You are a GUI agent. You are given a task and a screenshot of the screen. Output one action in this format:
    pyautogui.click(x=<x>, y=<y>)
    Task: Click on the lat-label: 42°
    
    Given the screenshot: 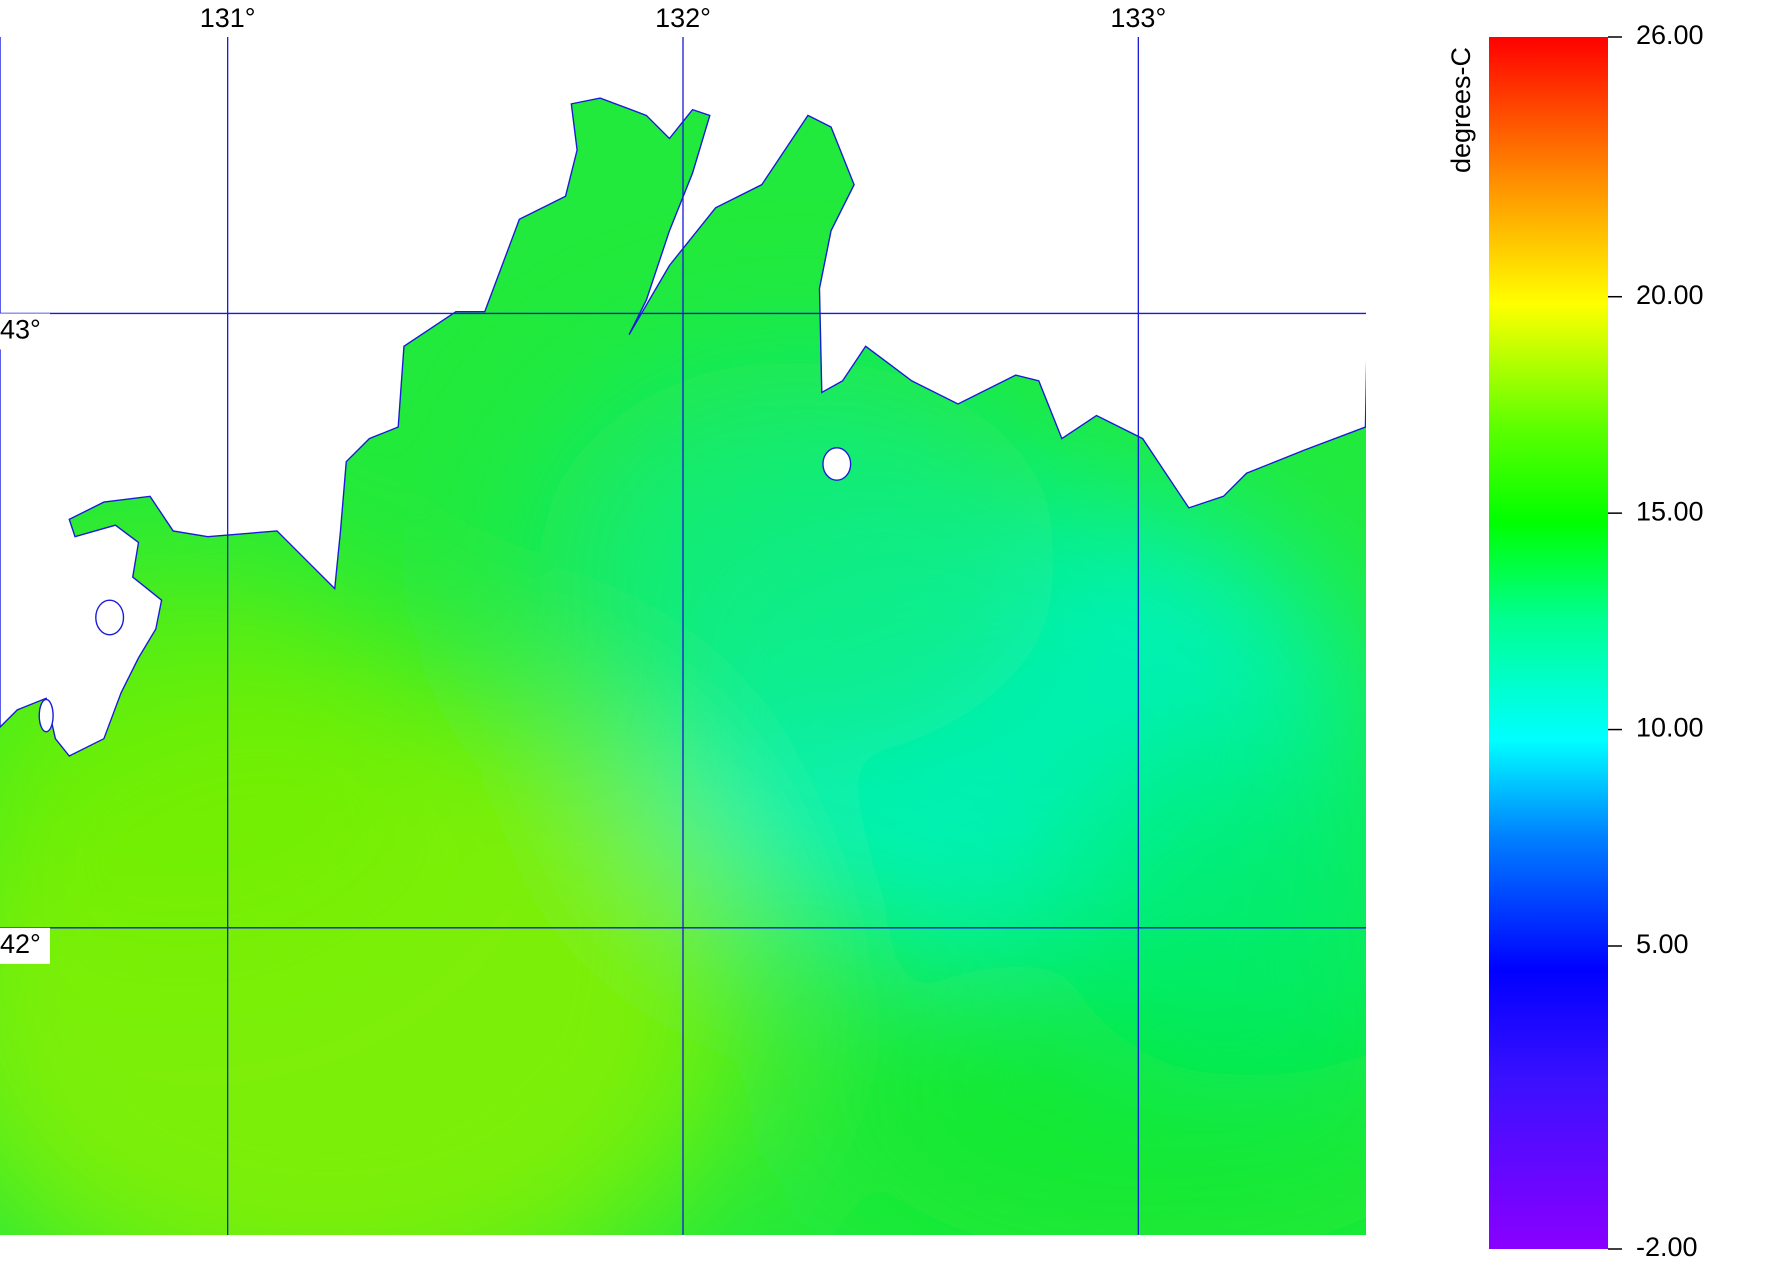 What is the action you would take?
    pyautogui.click(x=20, y=944)
    